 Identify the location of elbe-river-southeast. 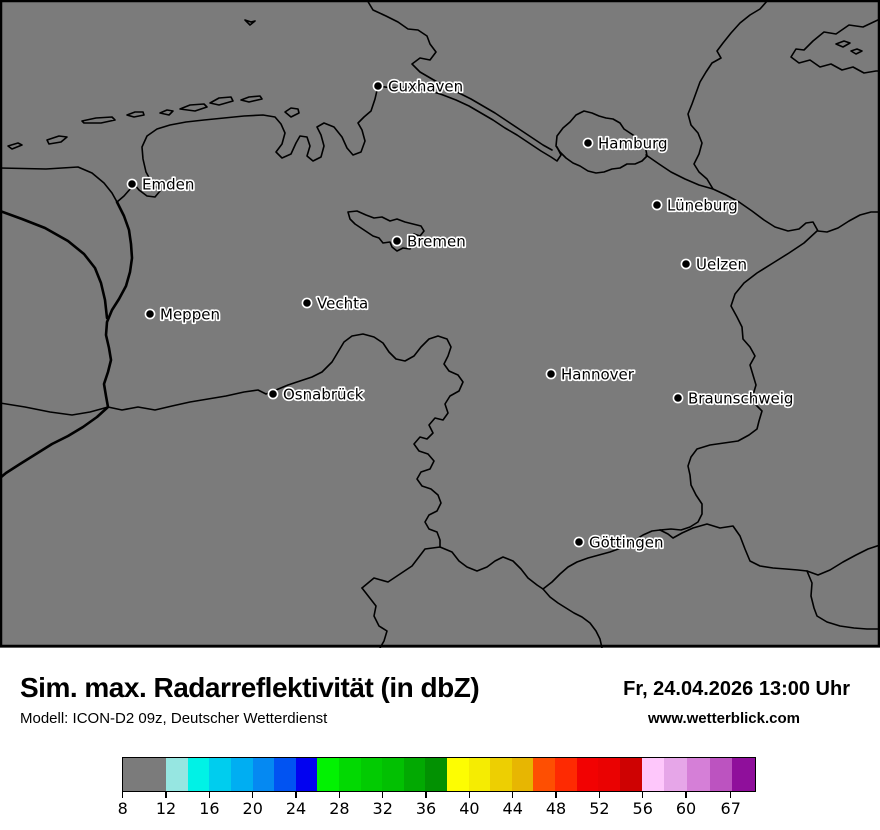
(762, 193).